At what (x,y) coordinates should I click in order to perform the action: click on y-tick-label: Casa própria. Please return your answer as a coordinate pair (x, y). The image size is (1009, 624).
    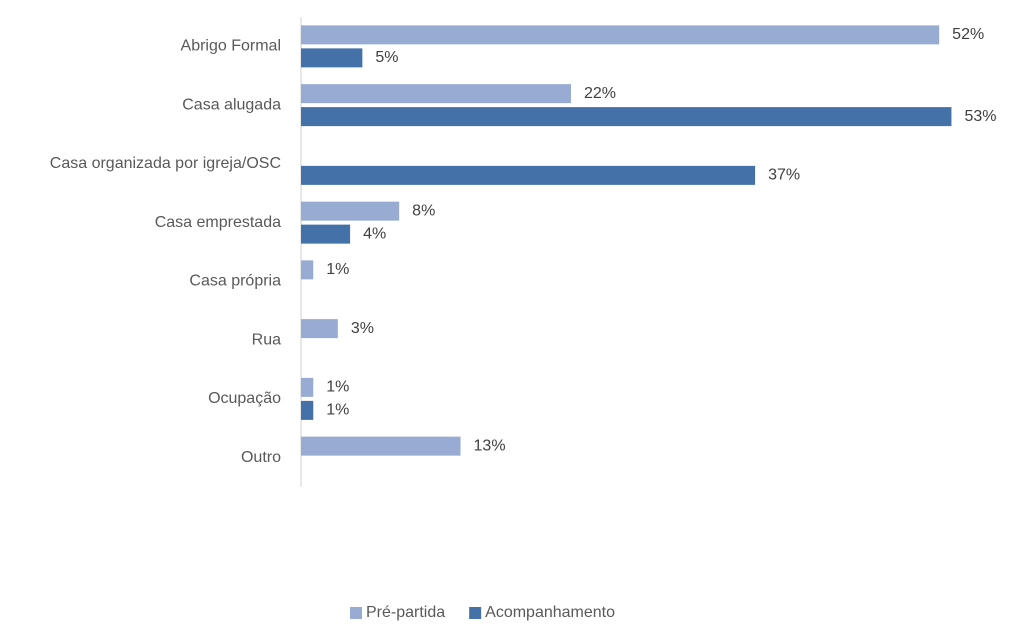
    Looking at the image, I should click on (235, 281).